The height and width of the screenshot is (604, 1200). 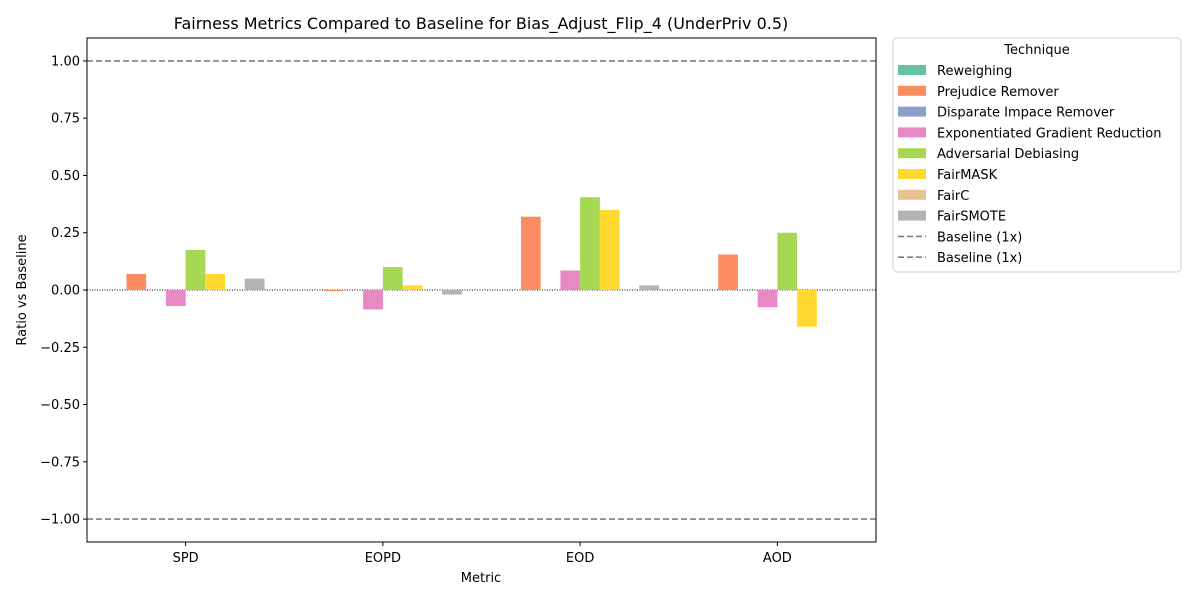 What do you see at coordinates (1026, 113) in the screenshot?
I see `legend-label: Disparate Impace Remover` at bounding box center [1026, 113].